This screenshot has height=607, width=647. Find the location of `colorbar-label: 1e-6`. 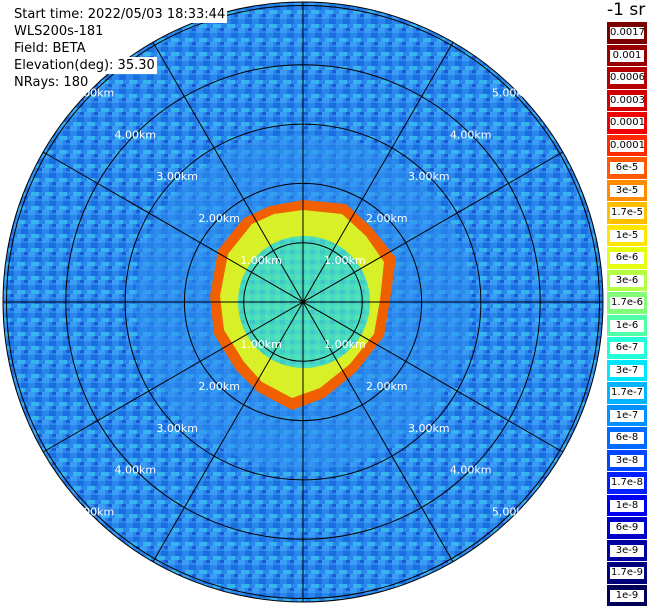

colorbar-label: 1e-6 is located at coordinates (627, 325).